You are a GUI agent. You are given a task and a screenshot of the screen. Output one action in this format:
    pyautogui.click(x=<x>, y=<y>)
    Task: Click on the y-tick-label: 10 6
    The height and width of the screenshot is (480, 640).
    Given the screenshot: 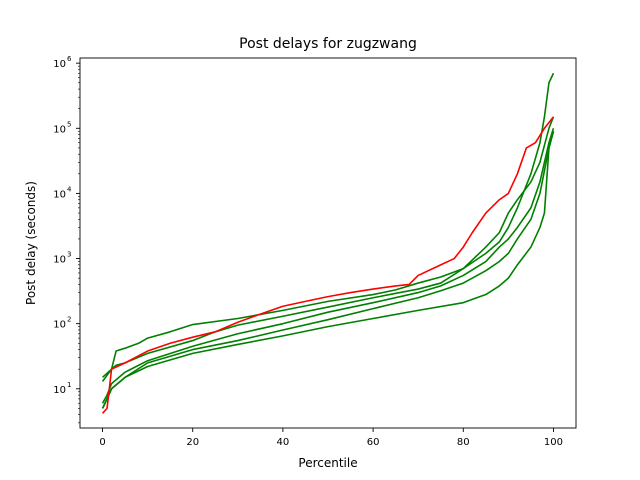 What is the action you would take?
    pyautogui.click(x=62, y=62)
    